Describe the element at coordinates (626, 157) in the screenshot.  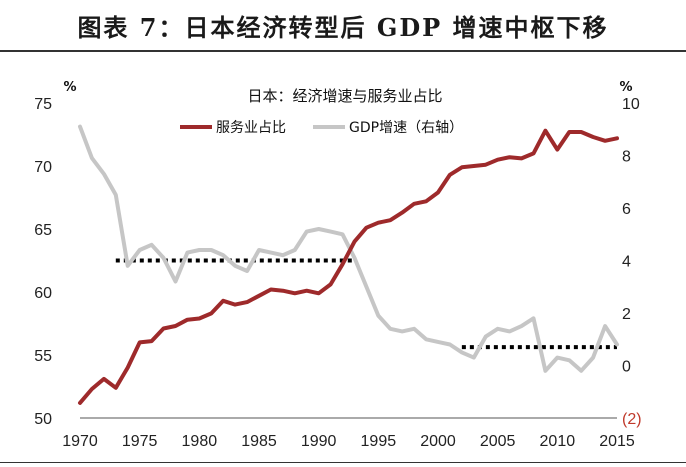
I see `right-y-tick-label: 8` at that location.